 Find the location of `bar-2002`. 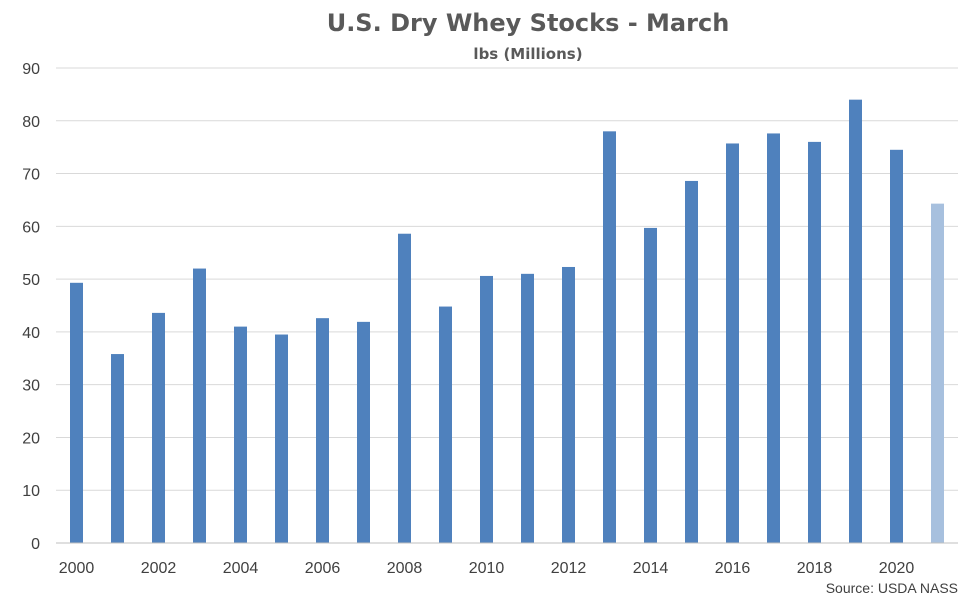

bar-2002 is located at coordinates (158, 427).